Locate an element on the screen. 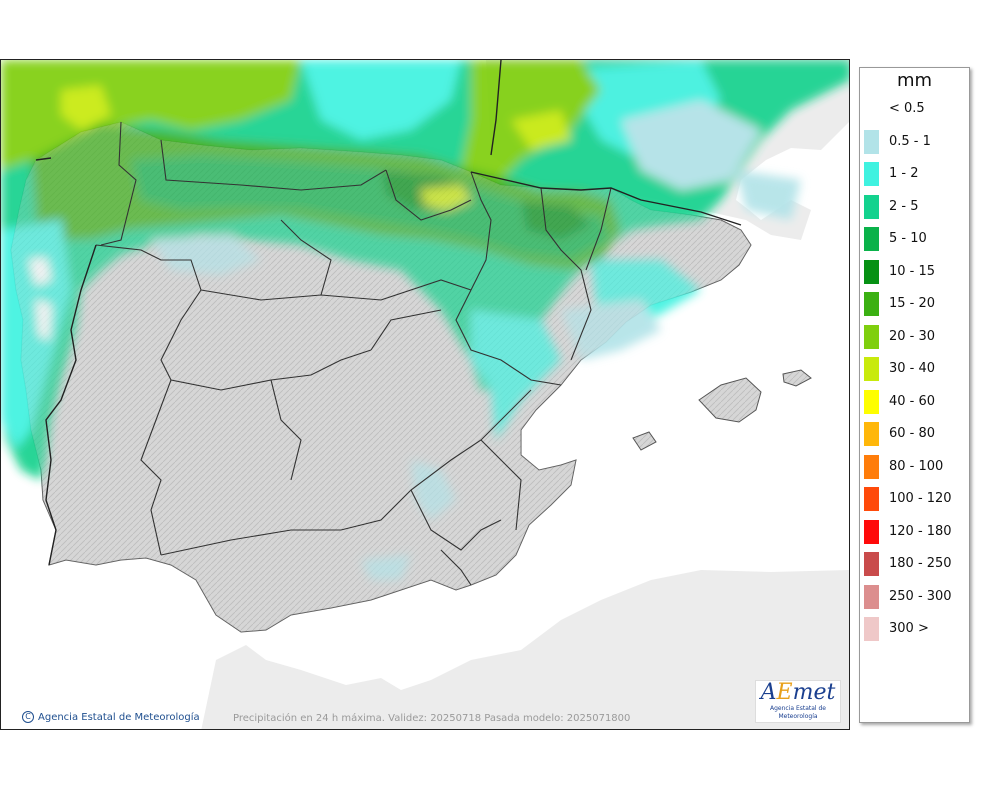 Image resolution: width=1000 pixels, height=790 pixels. legend-item: 100 - 120 is located at coordinates (915, 499).